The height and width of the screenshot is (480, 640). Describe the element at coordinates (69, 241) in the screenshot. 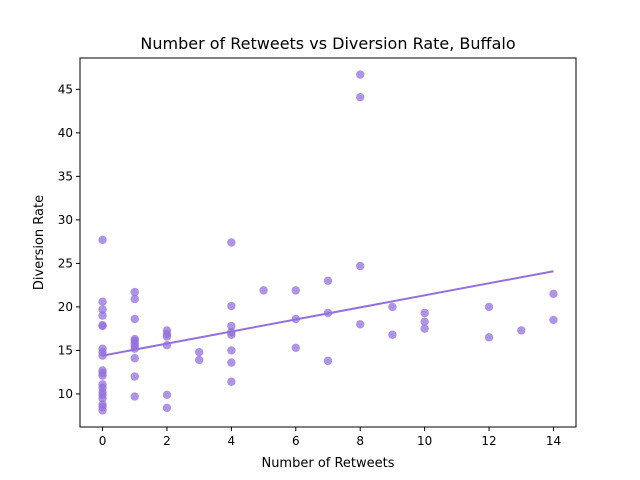

I see `y-axis: 10 15 20 25 30 35 40 45` at that location.